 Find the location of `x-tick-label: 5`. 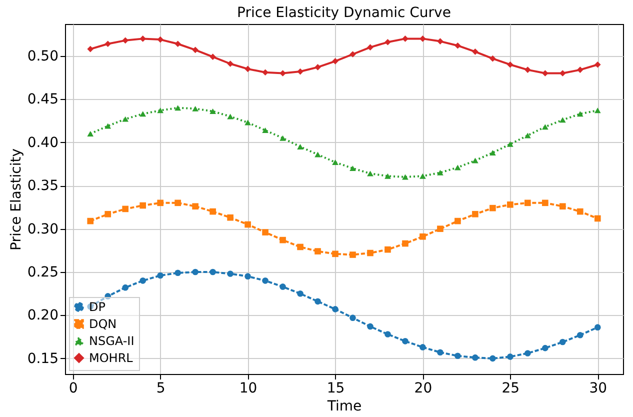

x-tick-label: 5 is located at coordinates (161, 388).